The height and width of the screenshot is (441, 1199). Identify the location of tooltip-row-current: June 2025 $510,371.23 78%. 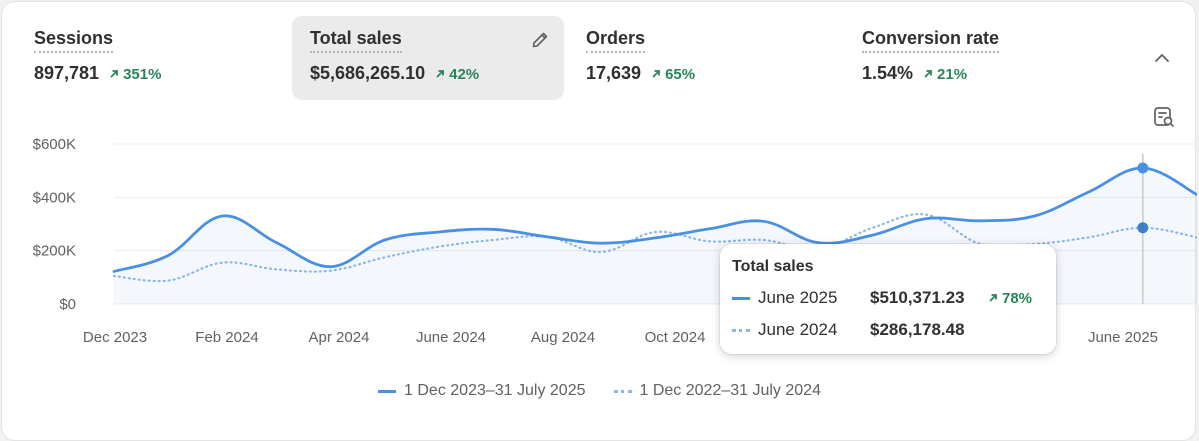
(888, 298).